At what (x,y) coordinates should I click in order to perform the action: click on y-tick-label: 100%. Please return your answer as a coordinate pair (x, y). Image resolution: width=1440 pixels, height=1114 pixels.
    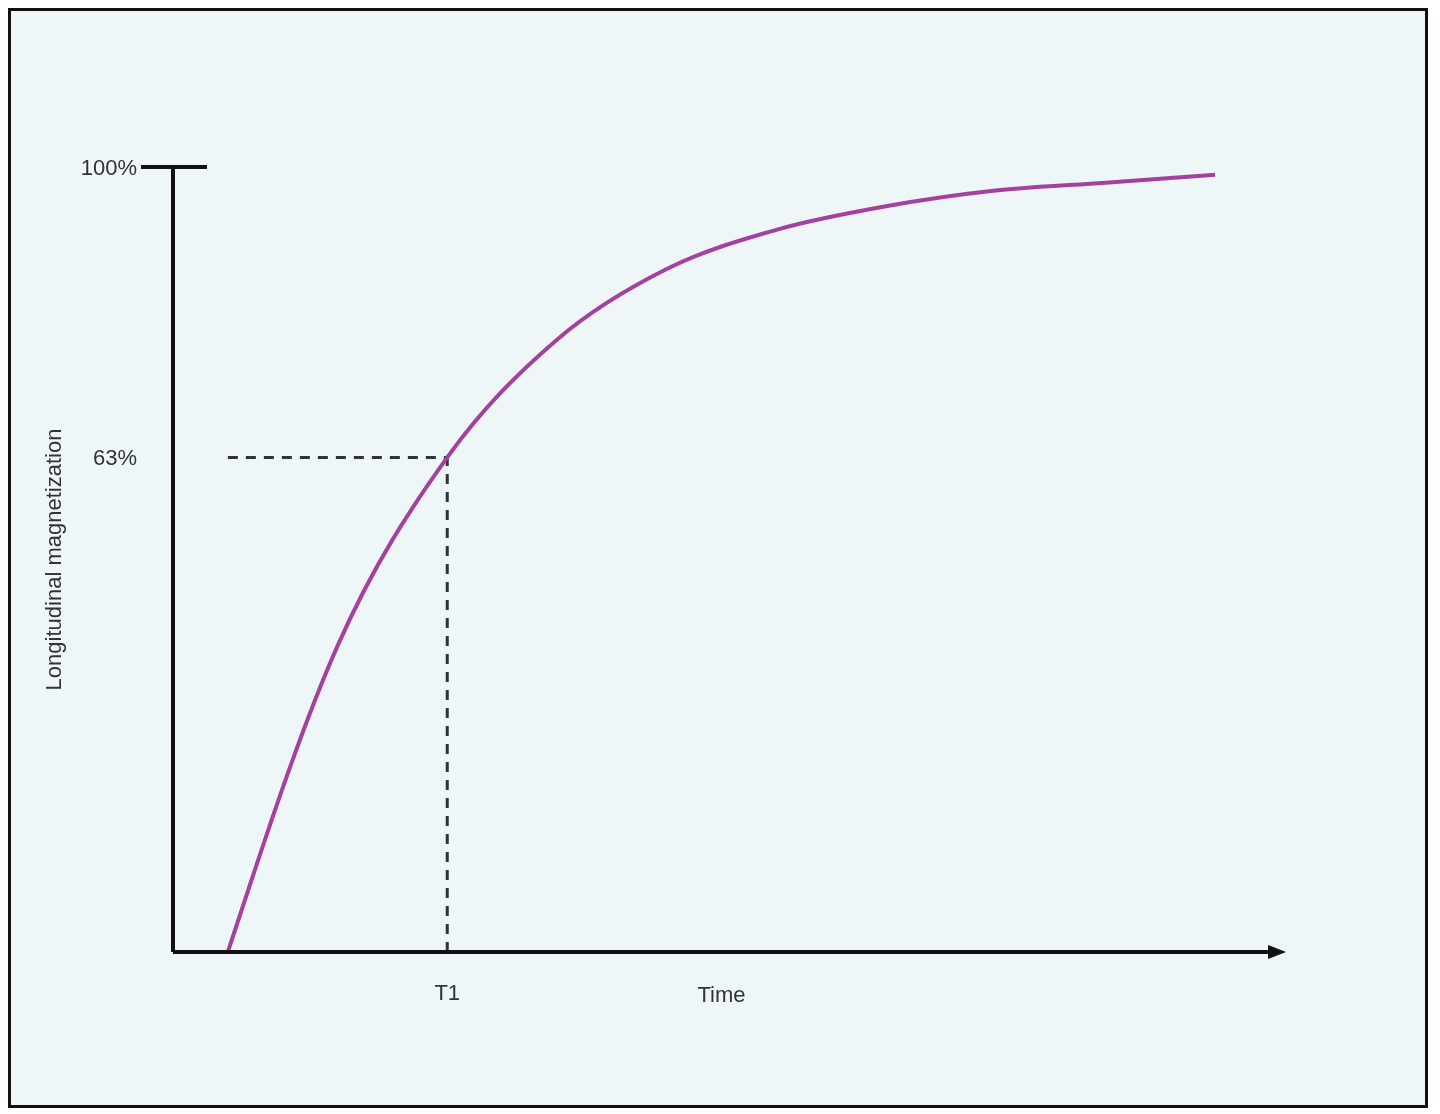
    Looking at the image, I should click on (108, 167).